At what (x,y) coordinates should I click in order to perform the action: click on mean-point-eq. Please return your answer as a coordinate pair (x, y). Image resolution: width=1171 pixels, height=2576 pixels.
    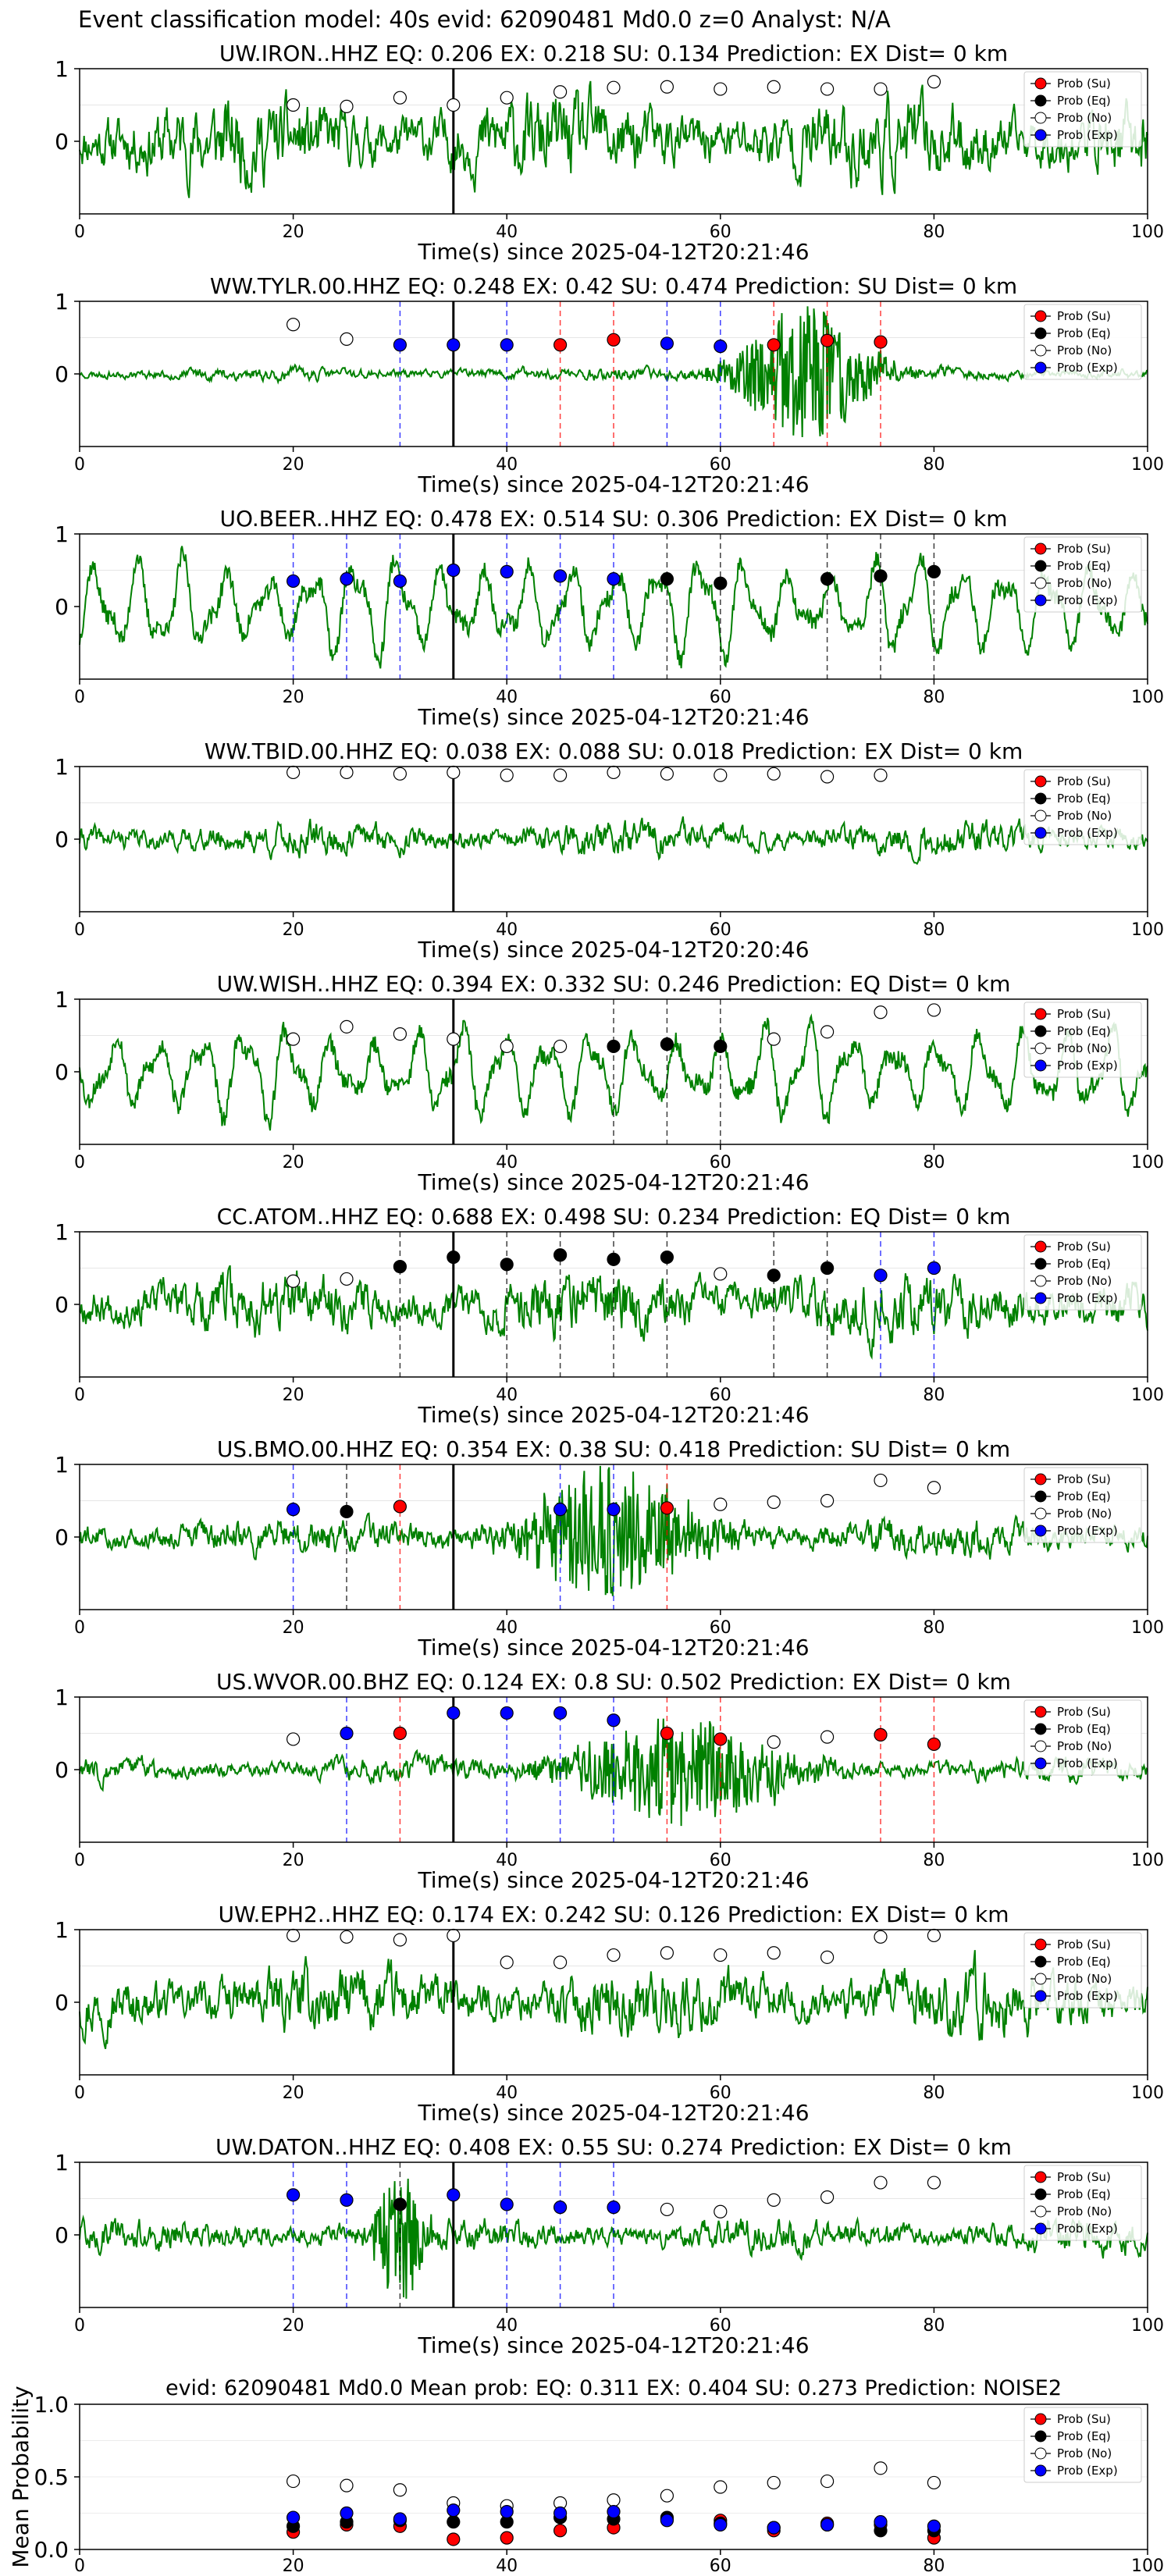
    Looking at the image, I should click on (454, 2522).